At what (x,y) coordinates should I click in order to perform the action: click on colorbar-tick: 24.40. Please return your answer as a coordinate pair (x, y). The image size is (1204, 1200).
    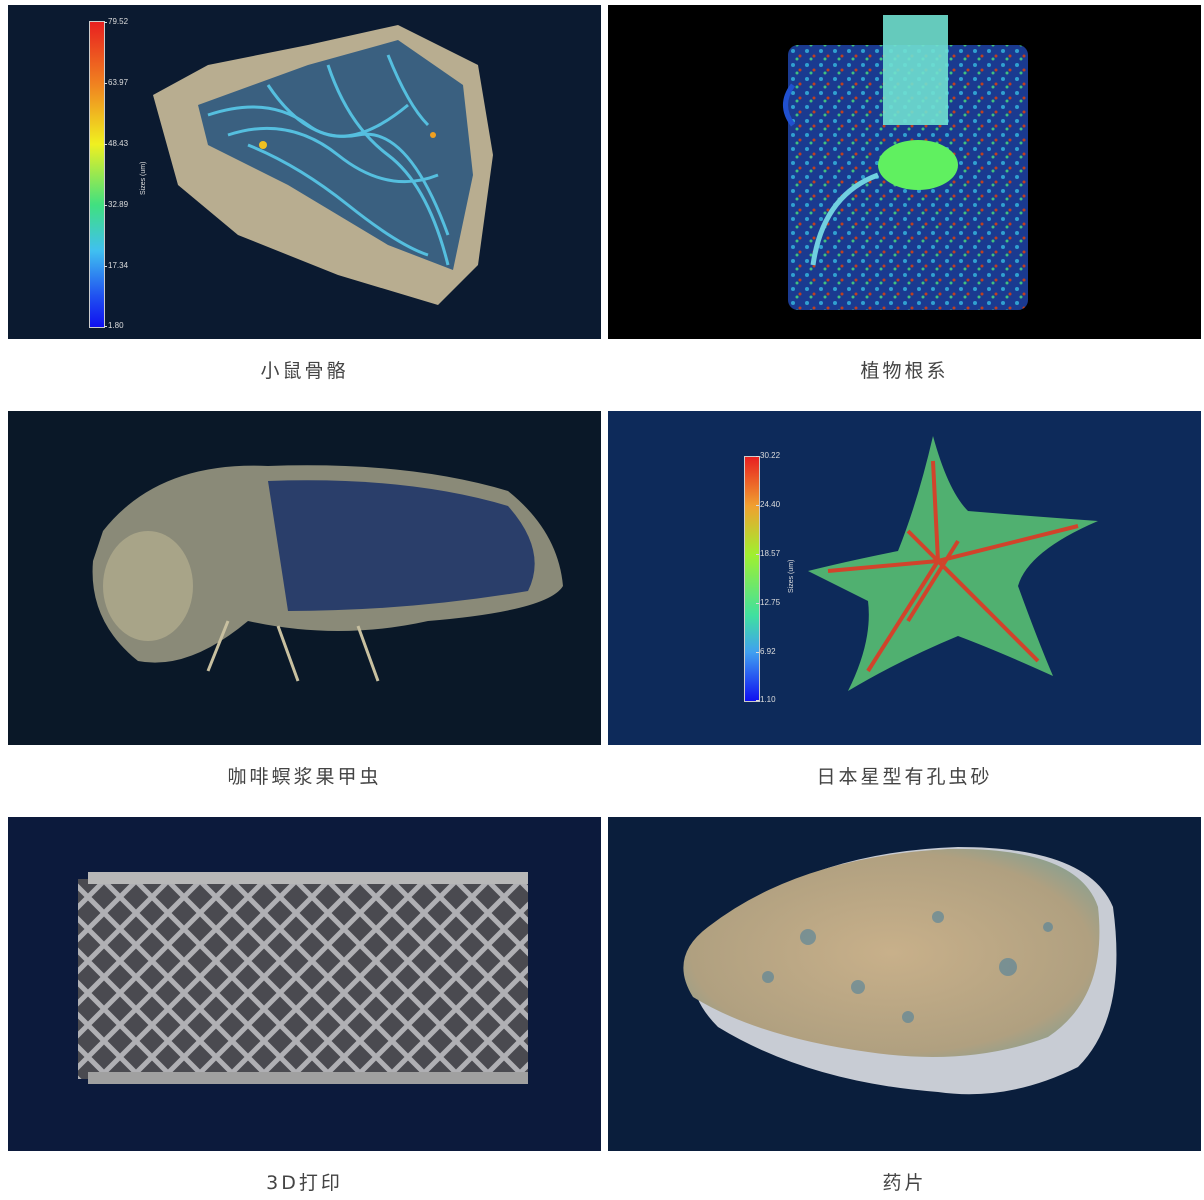
    Looking at the image, I should click on (768, 504).